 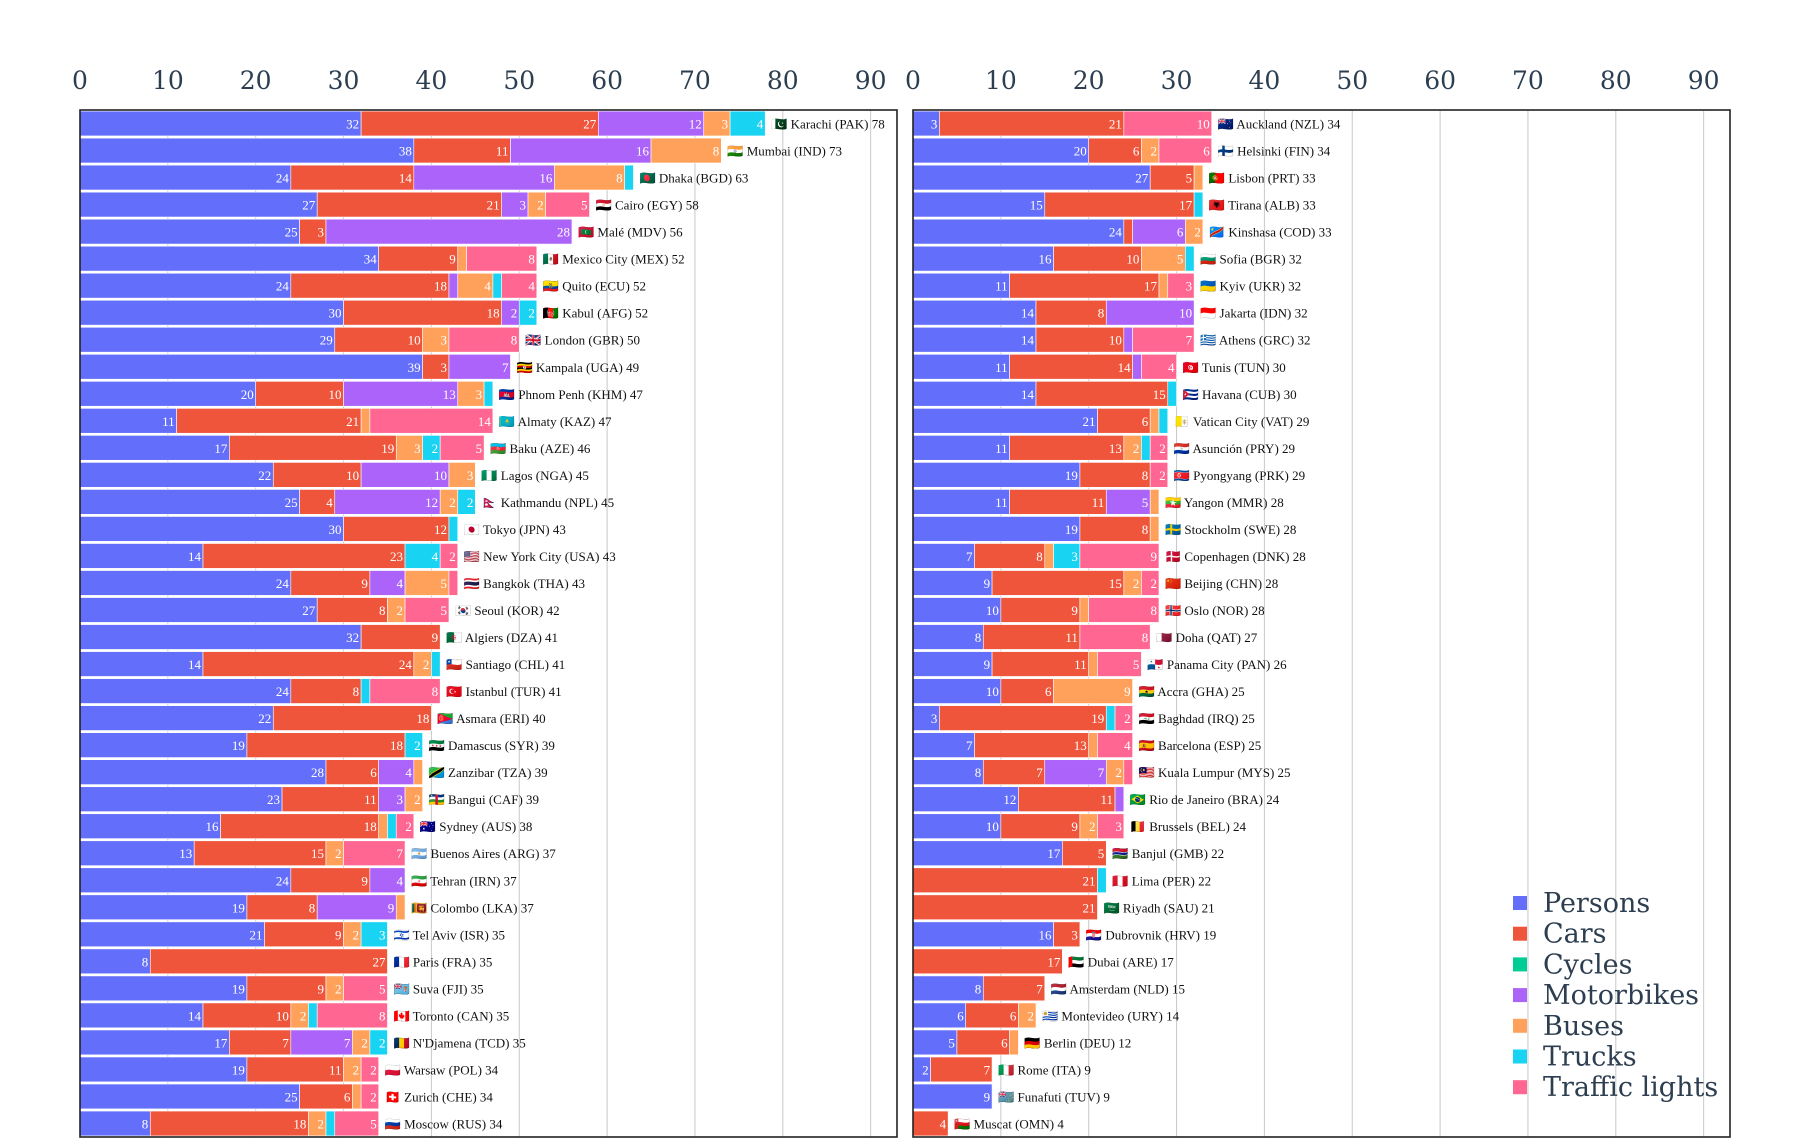 What do you see at coordinates (535, 475) in the screenshot?
I see `bar-category-label: 🇳🇬 Lagos (NGA) 45` at bounding box center [535, 475].